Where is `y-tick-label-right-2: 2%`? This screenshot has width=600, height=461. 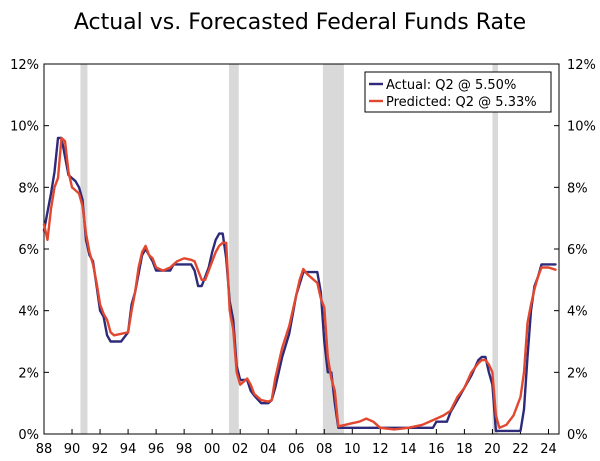 y-tick-label-right-2: 2% is located at coordinates (577, 373).